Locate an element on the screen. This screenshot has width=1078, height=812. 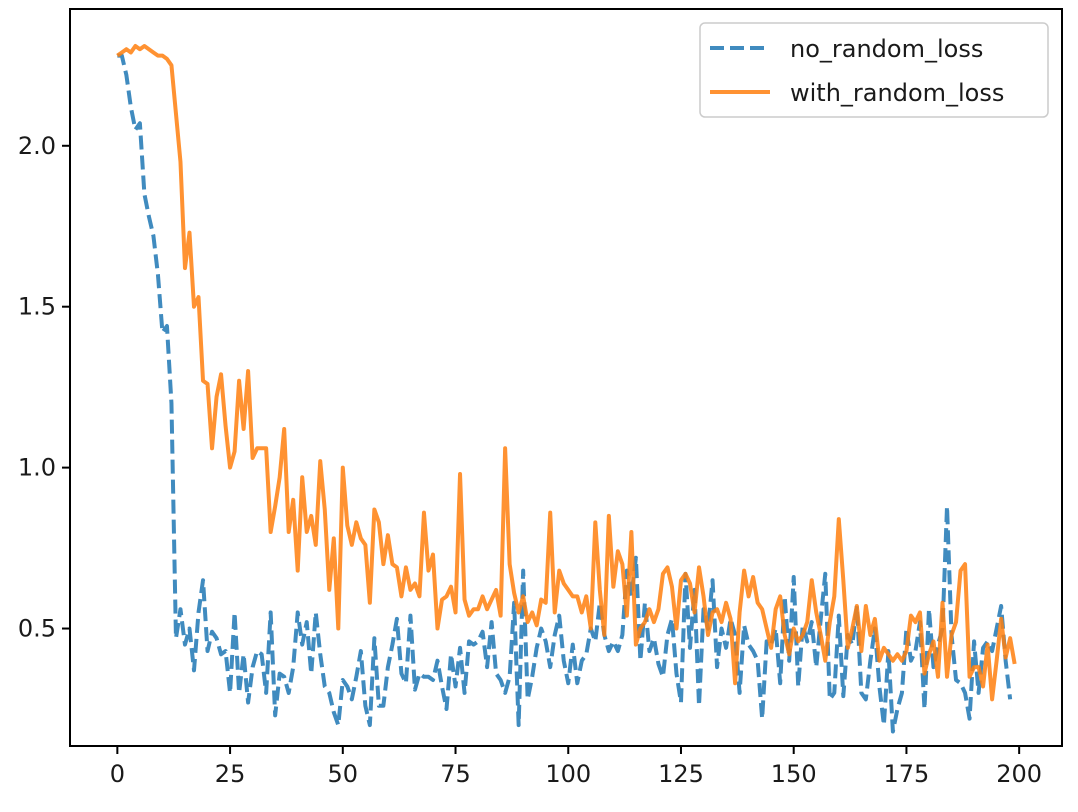
legend: no_random_loss with_random_loss is located at coordinates (874, 70).